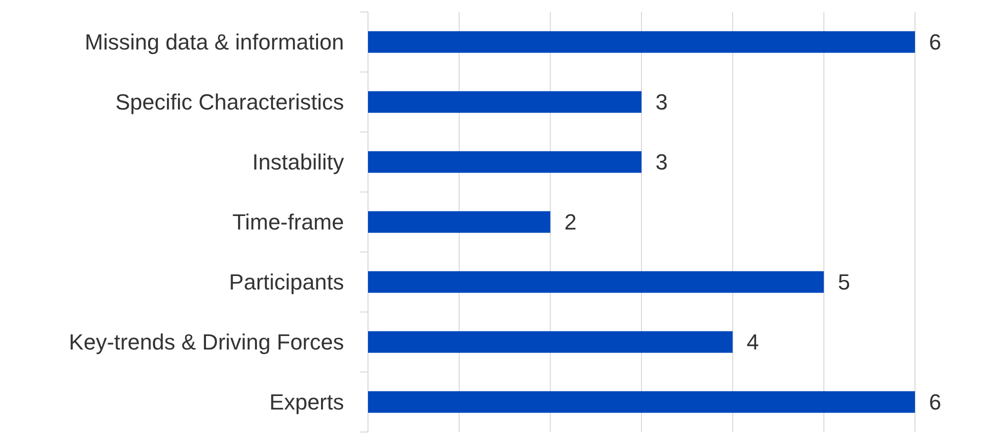  Describe the element at coordinates (214, 42) in the screenshot. I see `y-tick-label: Missing data & information` at that location.